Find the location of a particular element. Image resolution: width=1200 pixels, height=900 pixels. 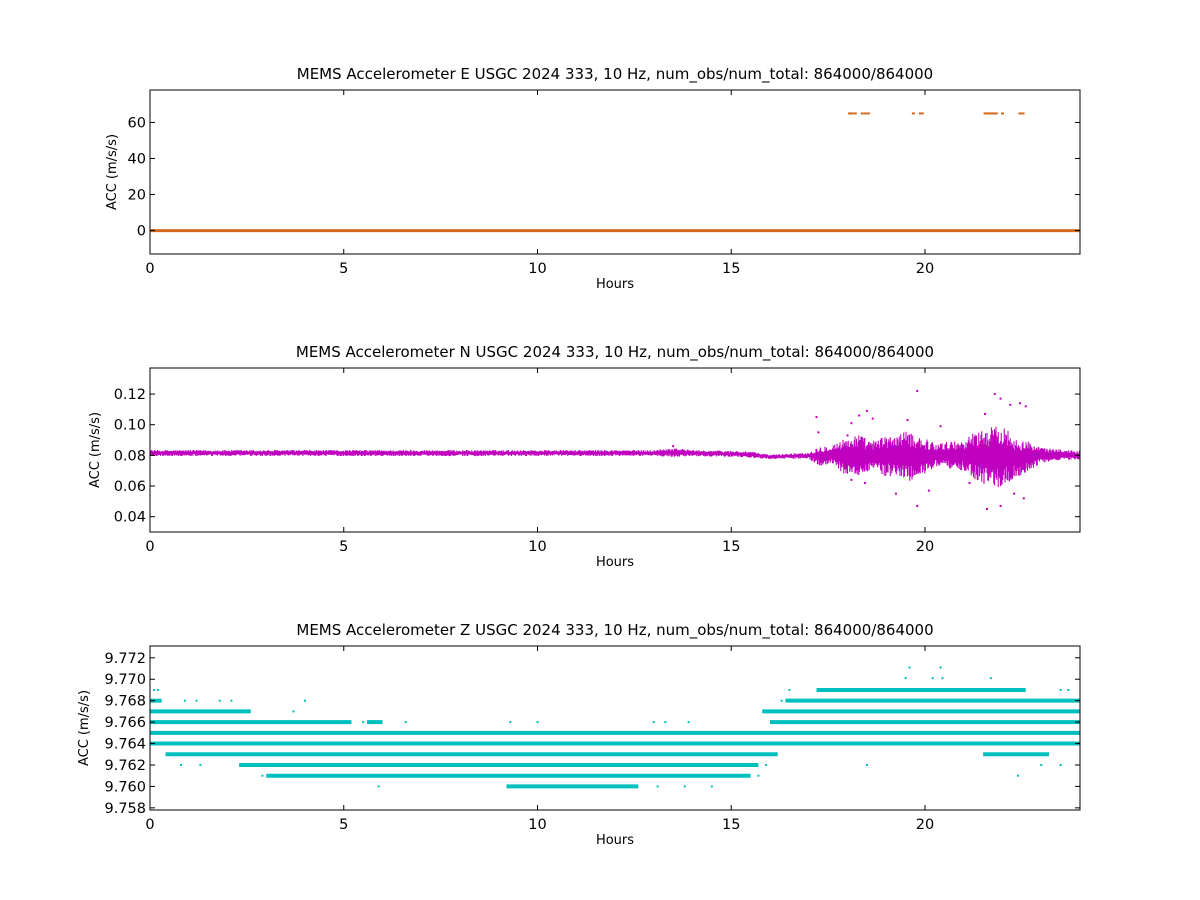

panel-z-data is located at coordinates (615, 727).